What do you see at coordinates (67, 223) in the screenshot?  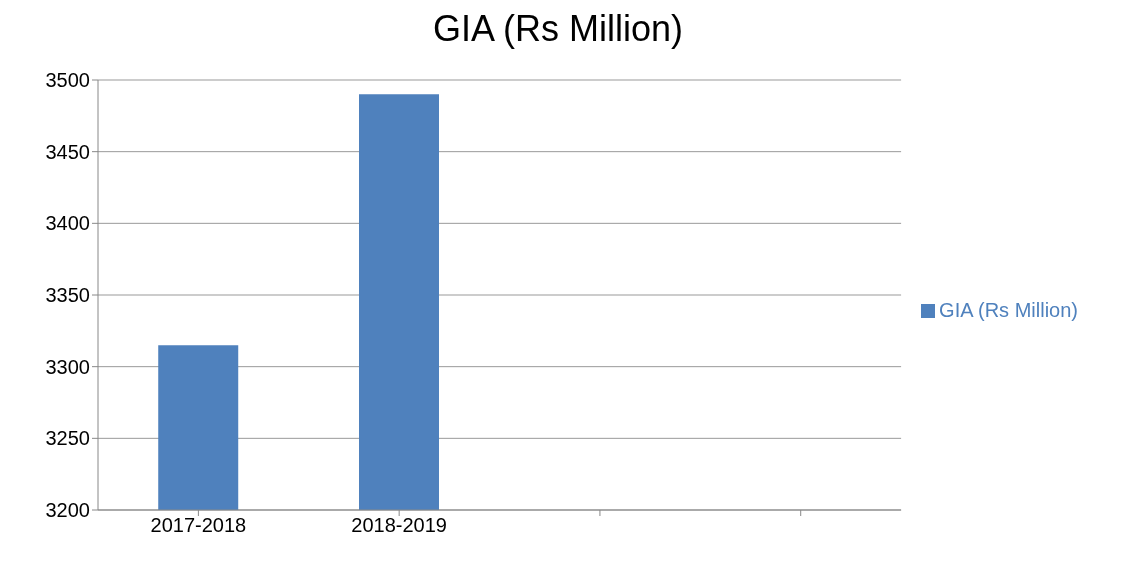 I see `y-tick-label: 3400` at bounding box center [67, 223].